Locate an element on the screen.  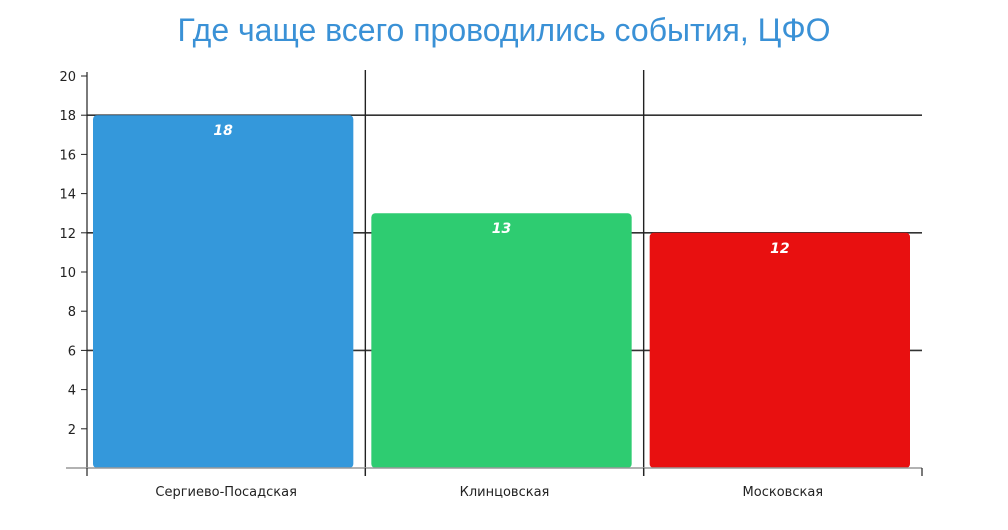
y-tick-label: 12 is located at coordinates (67, 234).